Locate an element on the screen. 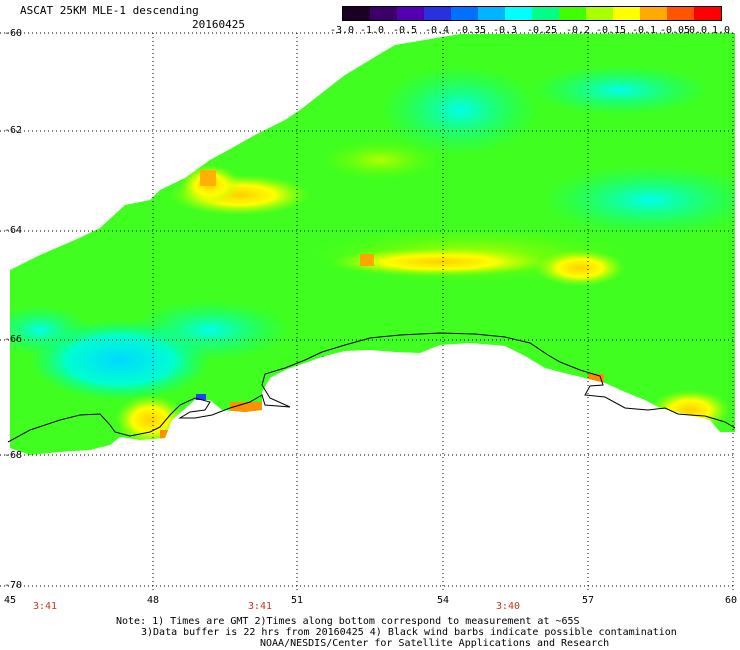 This screenshot has width=740, height=650. colorbar-label: 1.0 is located at coordinates (721, 30).